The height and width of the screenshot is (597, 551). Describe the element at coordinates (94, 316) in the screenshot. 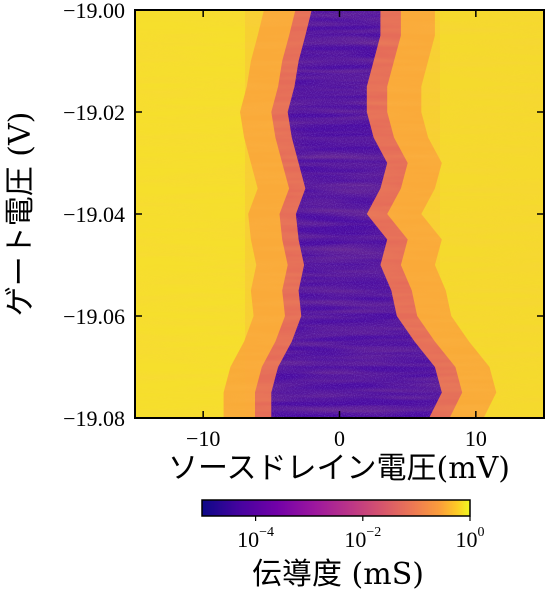

I see `y-tick-label: −19.06` at that location.